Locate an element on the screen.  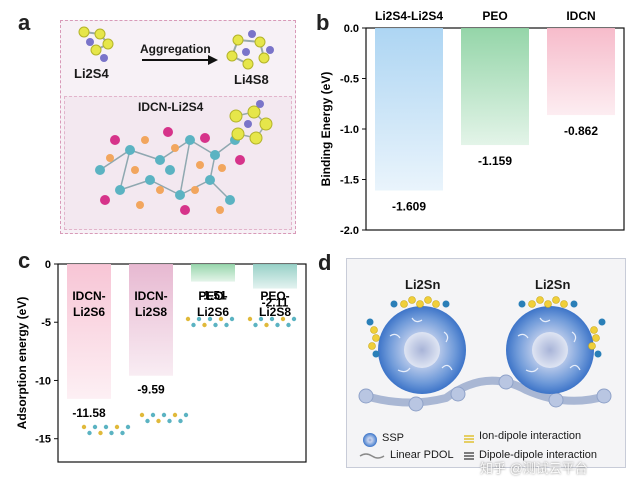
ssp-sphere-right is located at coordinates (550, 350).